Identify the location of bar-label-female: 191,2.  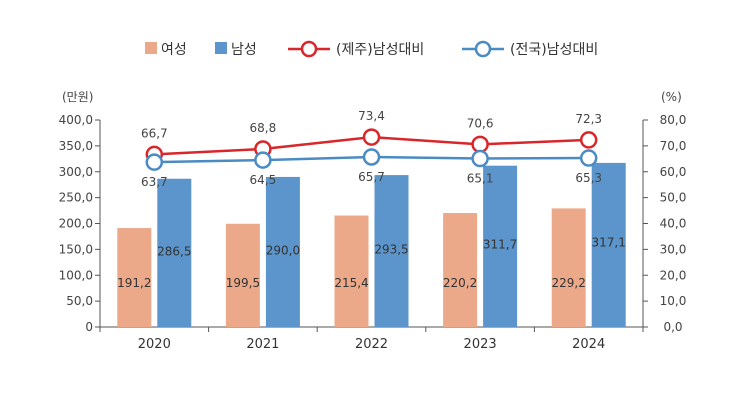
(134, 283).